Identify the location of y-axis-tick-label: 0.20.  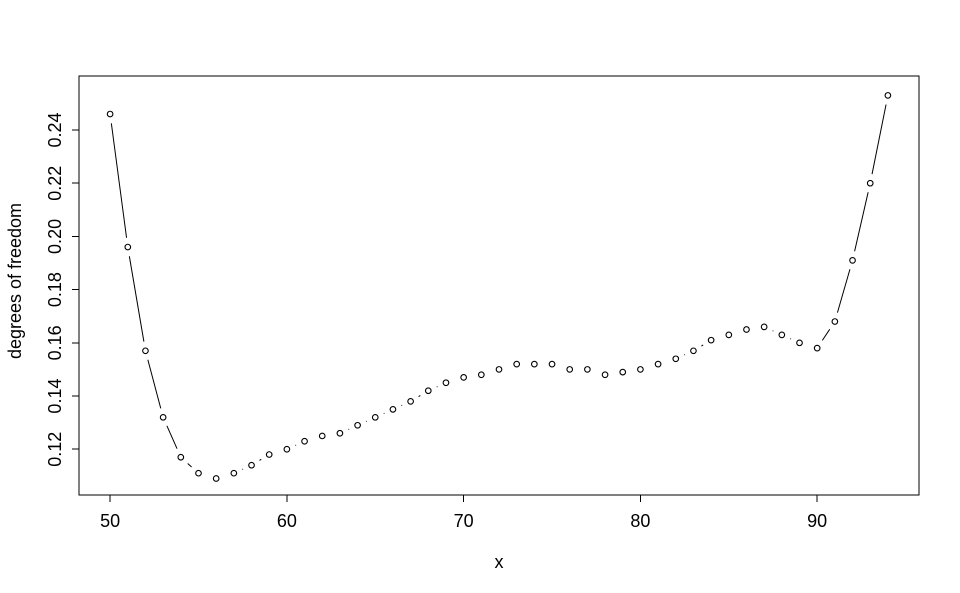
(55, 236).